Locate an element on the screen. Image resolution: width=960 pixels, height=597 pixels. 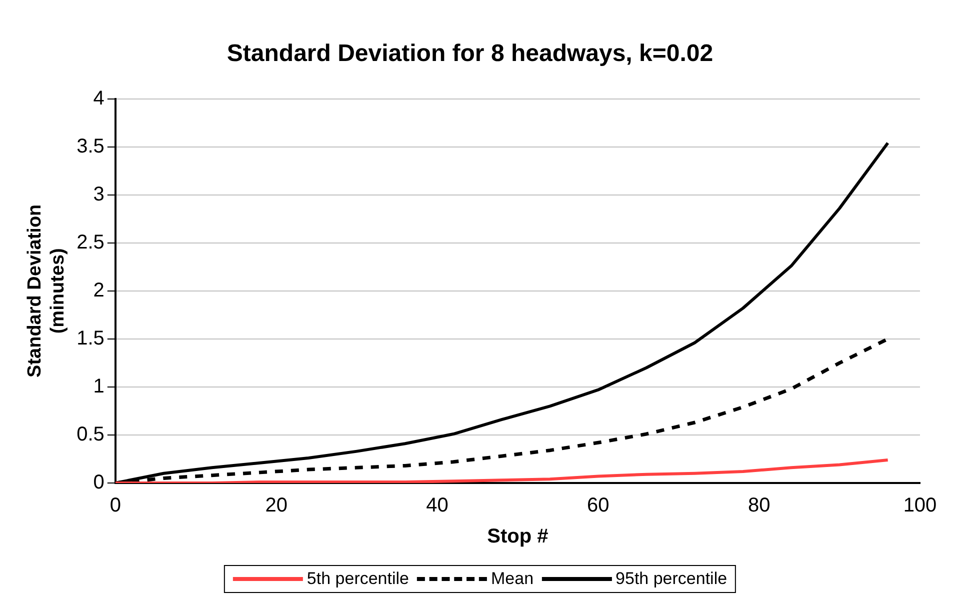
x-tick-label: 60 is located at coordinates (598, 505).